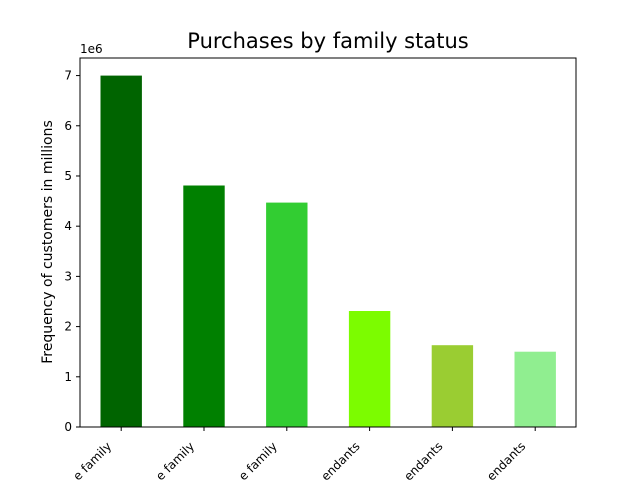 This screenshot has height=480, width=640. What do you see at coordinates (68, 126) in the screenshot?
I see `y-tick-label-6: 6` at bounding box center [68, 126].